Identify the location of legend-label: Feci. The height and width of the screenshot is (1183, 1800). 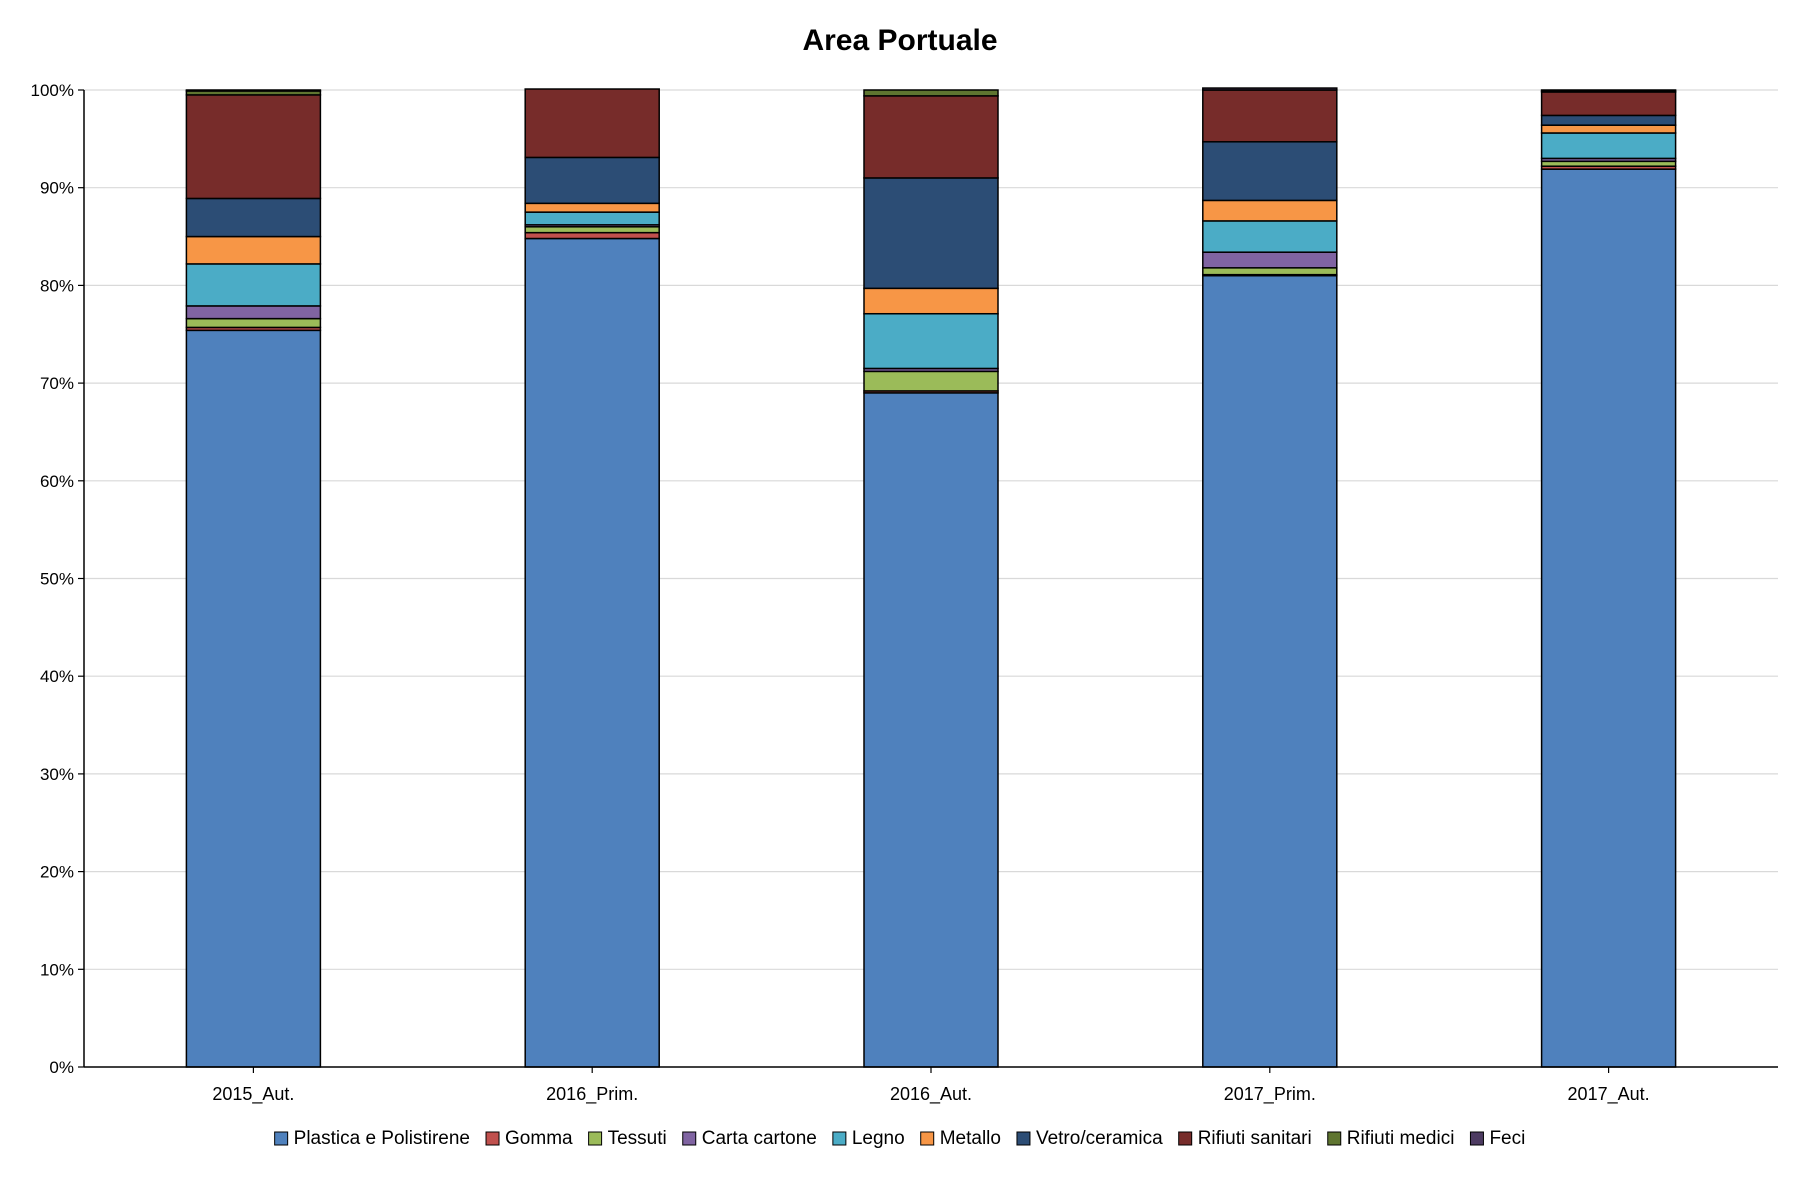
(1507, 1138).